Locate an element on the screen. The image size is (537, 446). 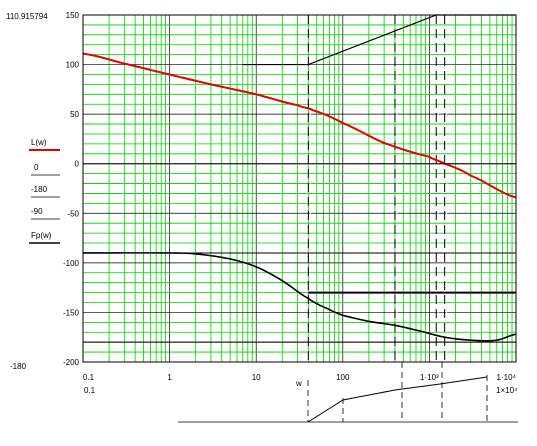
y-range-top: 110.915794 is located at coordinates (27, 16).